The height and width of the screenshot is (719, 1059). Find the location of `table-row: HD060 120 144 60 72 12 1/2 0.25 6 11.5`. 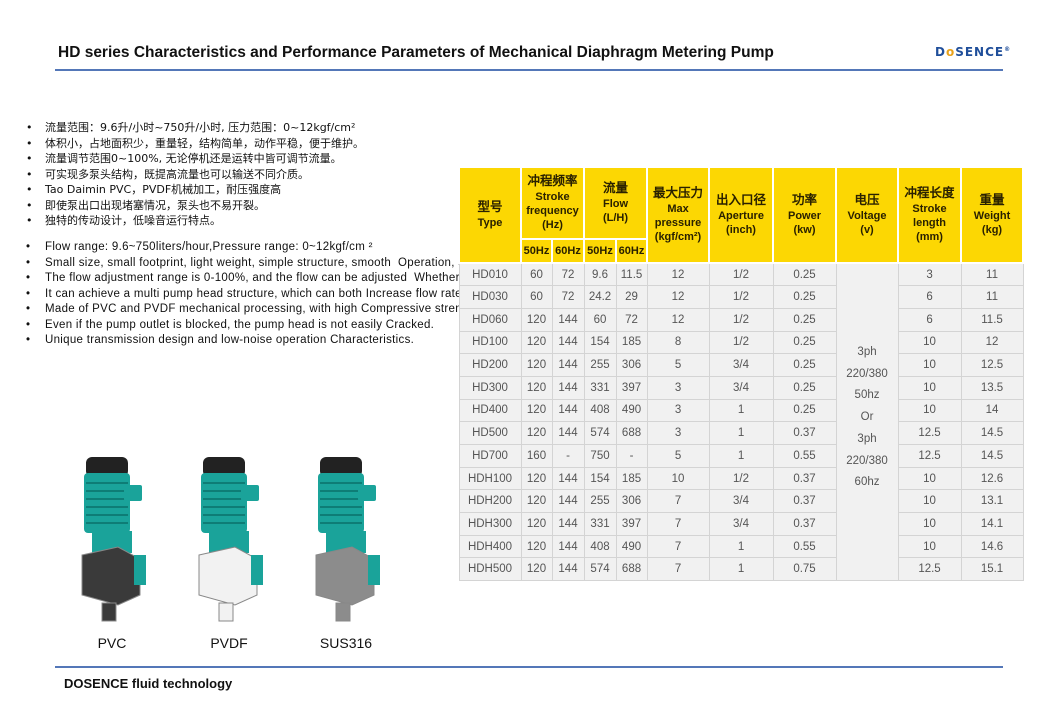

table-row: HD060 120 144 60 72 12 1/2 0.25 6 11.5 is located at coordinates (741, 319).